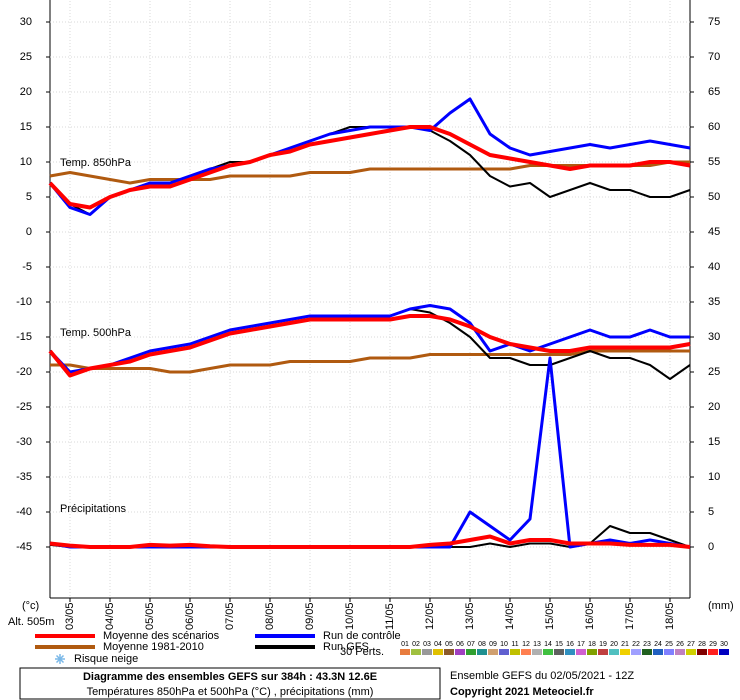 The width and height of the screenshot is (740, 700). Describe the element at coordinates (670, 616) in the screenshot. I see `x-tick-label: 18/05` at that location.